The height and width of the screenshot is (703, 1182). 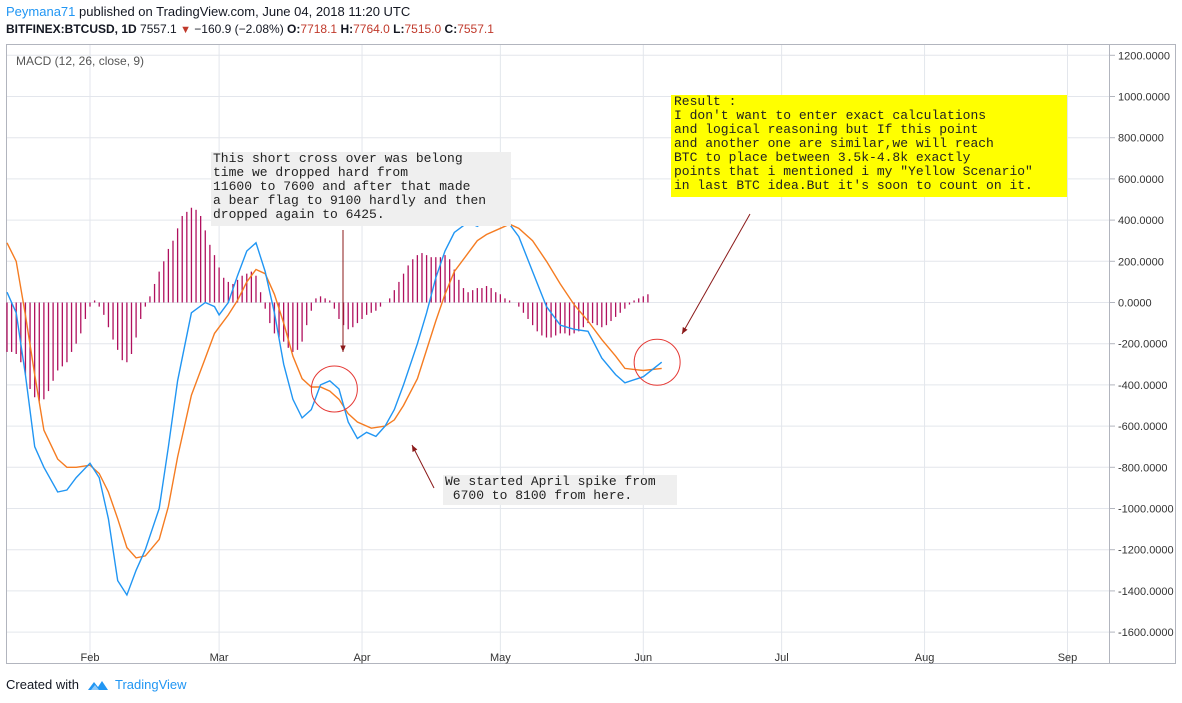 What do you see at coordinates (71, 29) in the screenshot?
I see `symbol-label: BITFINEX:BTCUSD, 1D` at bounding box center [71, 29].